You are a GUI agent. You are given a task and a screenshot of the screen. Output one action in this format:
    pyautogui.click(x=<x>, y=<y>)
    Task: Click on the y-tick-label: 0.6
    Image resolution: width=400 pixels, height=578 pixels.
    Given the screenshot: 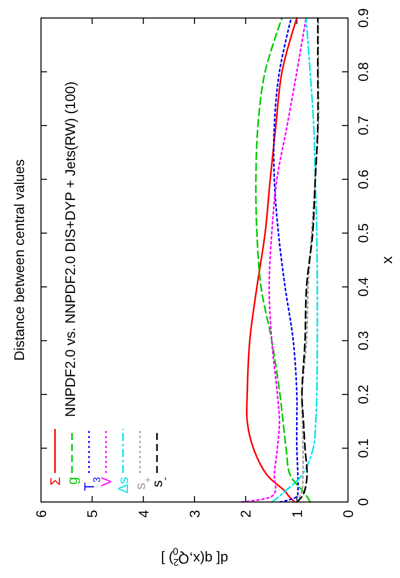 What is the action you would take?
    pyautogui.click(x=363, y=179)
    